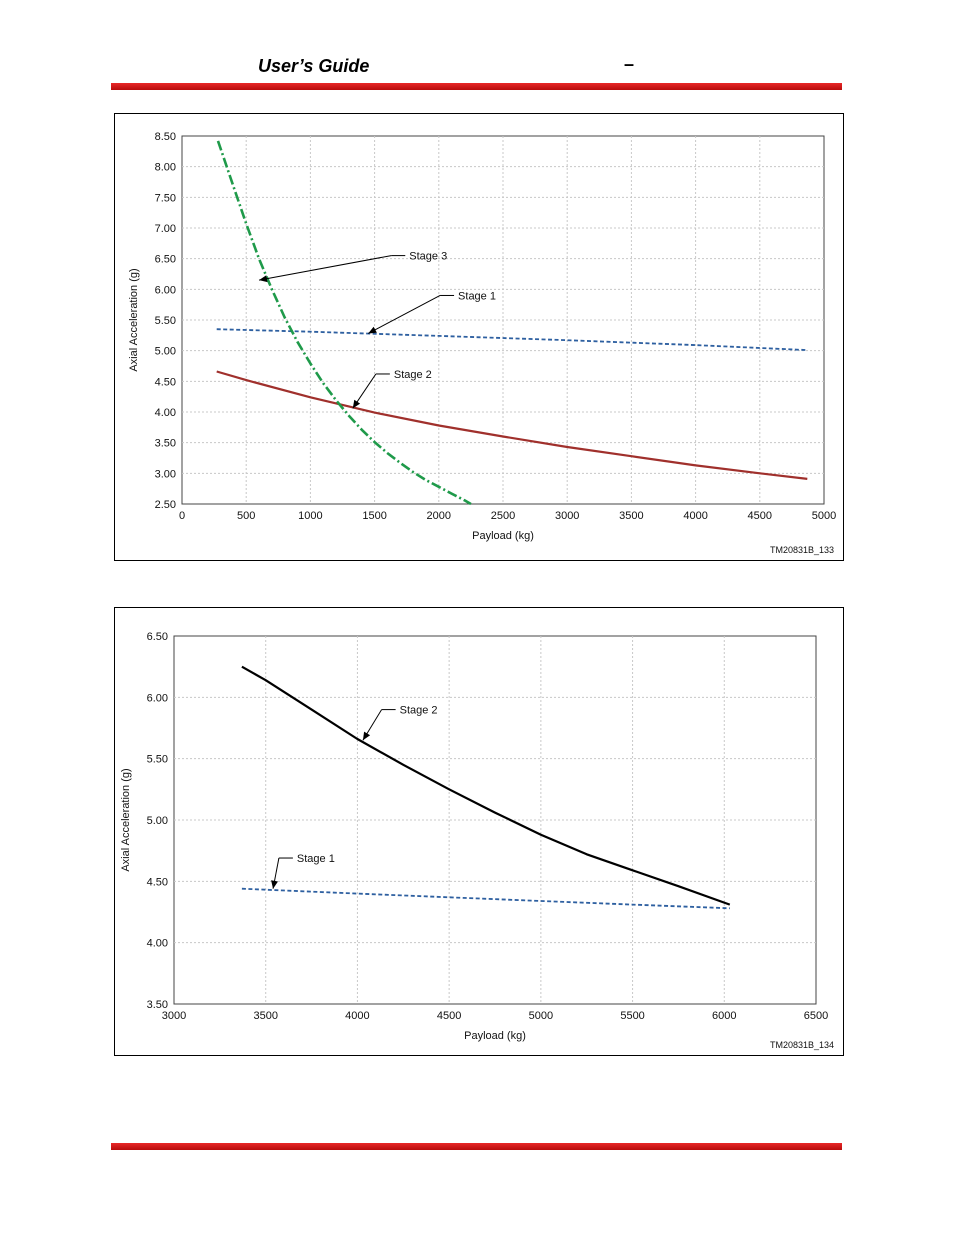 This screenshot has width=954, height=1235. Describe the element at coordinates (428, 257) in the screenshot. I see `chart-1-annotation-stage-3-label: Stage 3` at that location.